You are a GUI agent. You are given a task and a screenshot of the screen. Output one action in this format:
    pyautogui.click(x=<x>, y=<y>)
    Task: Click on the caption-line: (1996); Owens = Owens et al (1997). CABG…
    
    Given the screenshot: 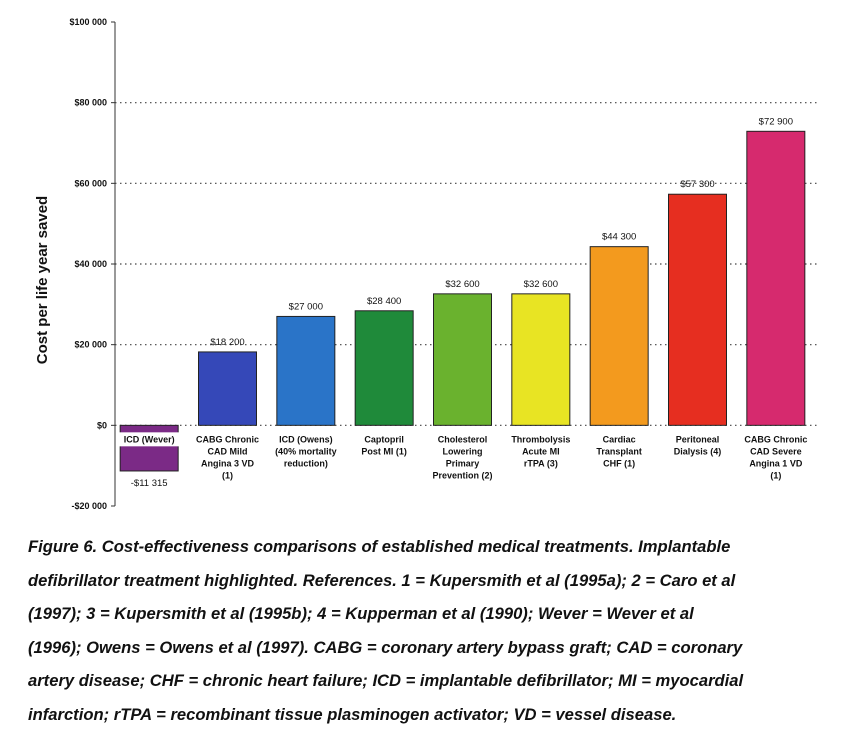 What is the action you would take?
    pyautogui.click(x=385, y=647)
    